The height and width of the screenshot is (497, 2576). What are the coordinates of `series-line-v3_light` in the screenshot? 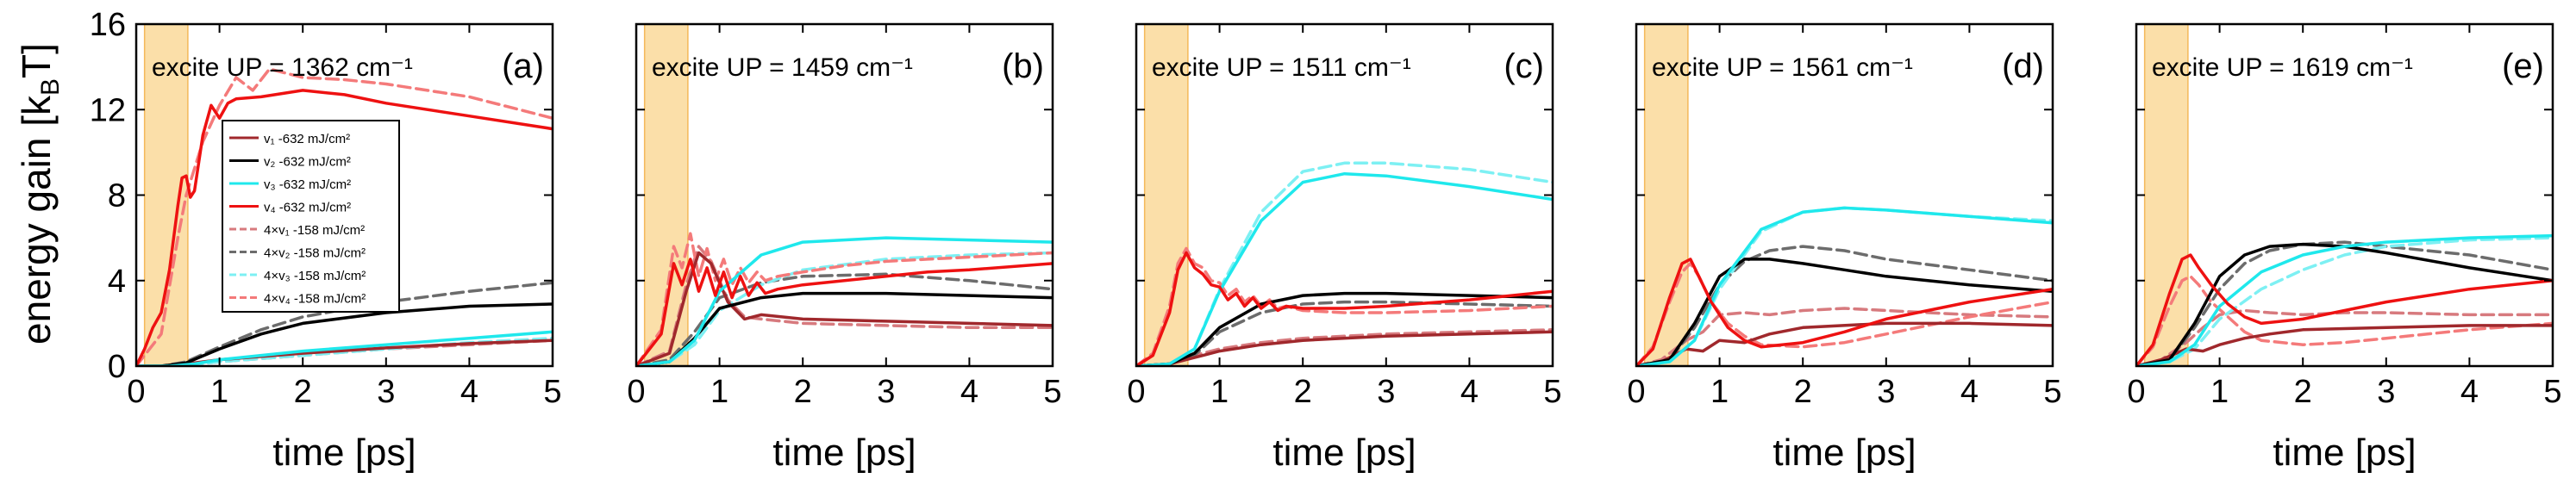 It's located at (2344, 301).